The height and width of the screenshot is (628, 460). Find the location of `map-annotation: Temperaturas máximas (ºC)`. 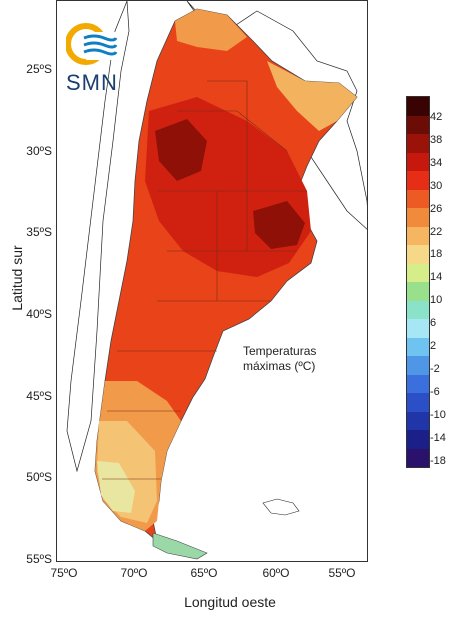

map-annotation: Temperaturas máximas (ºC) is located at coordinates (279, 359).